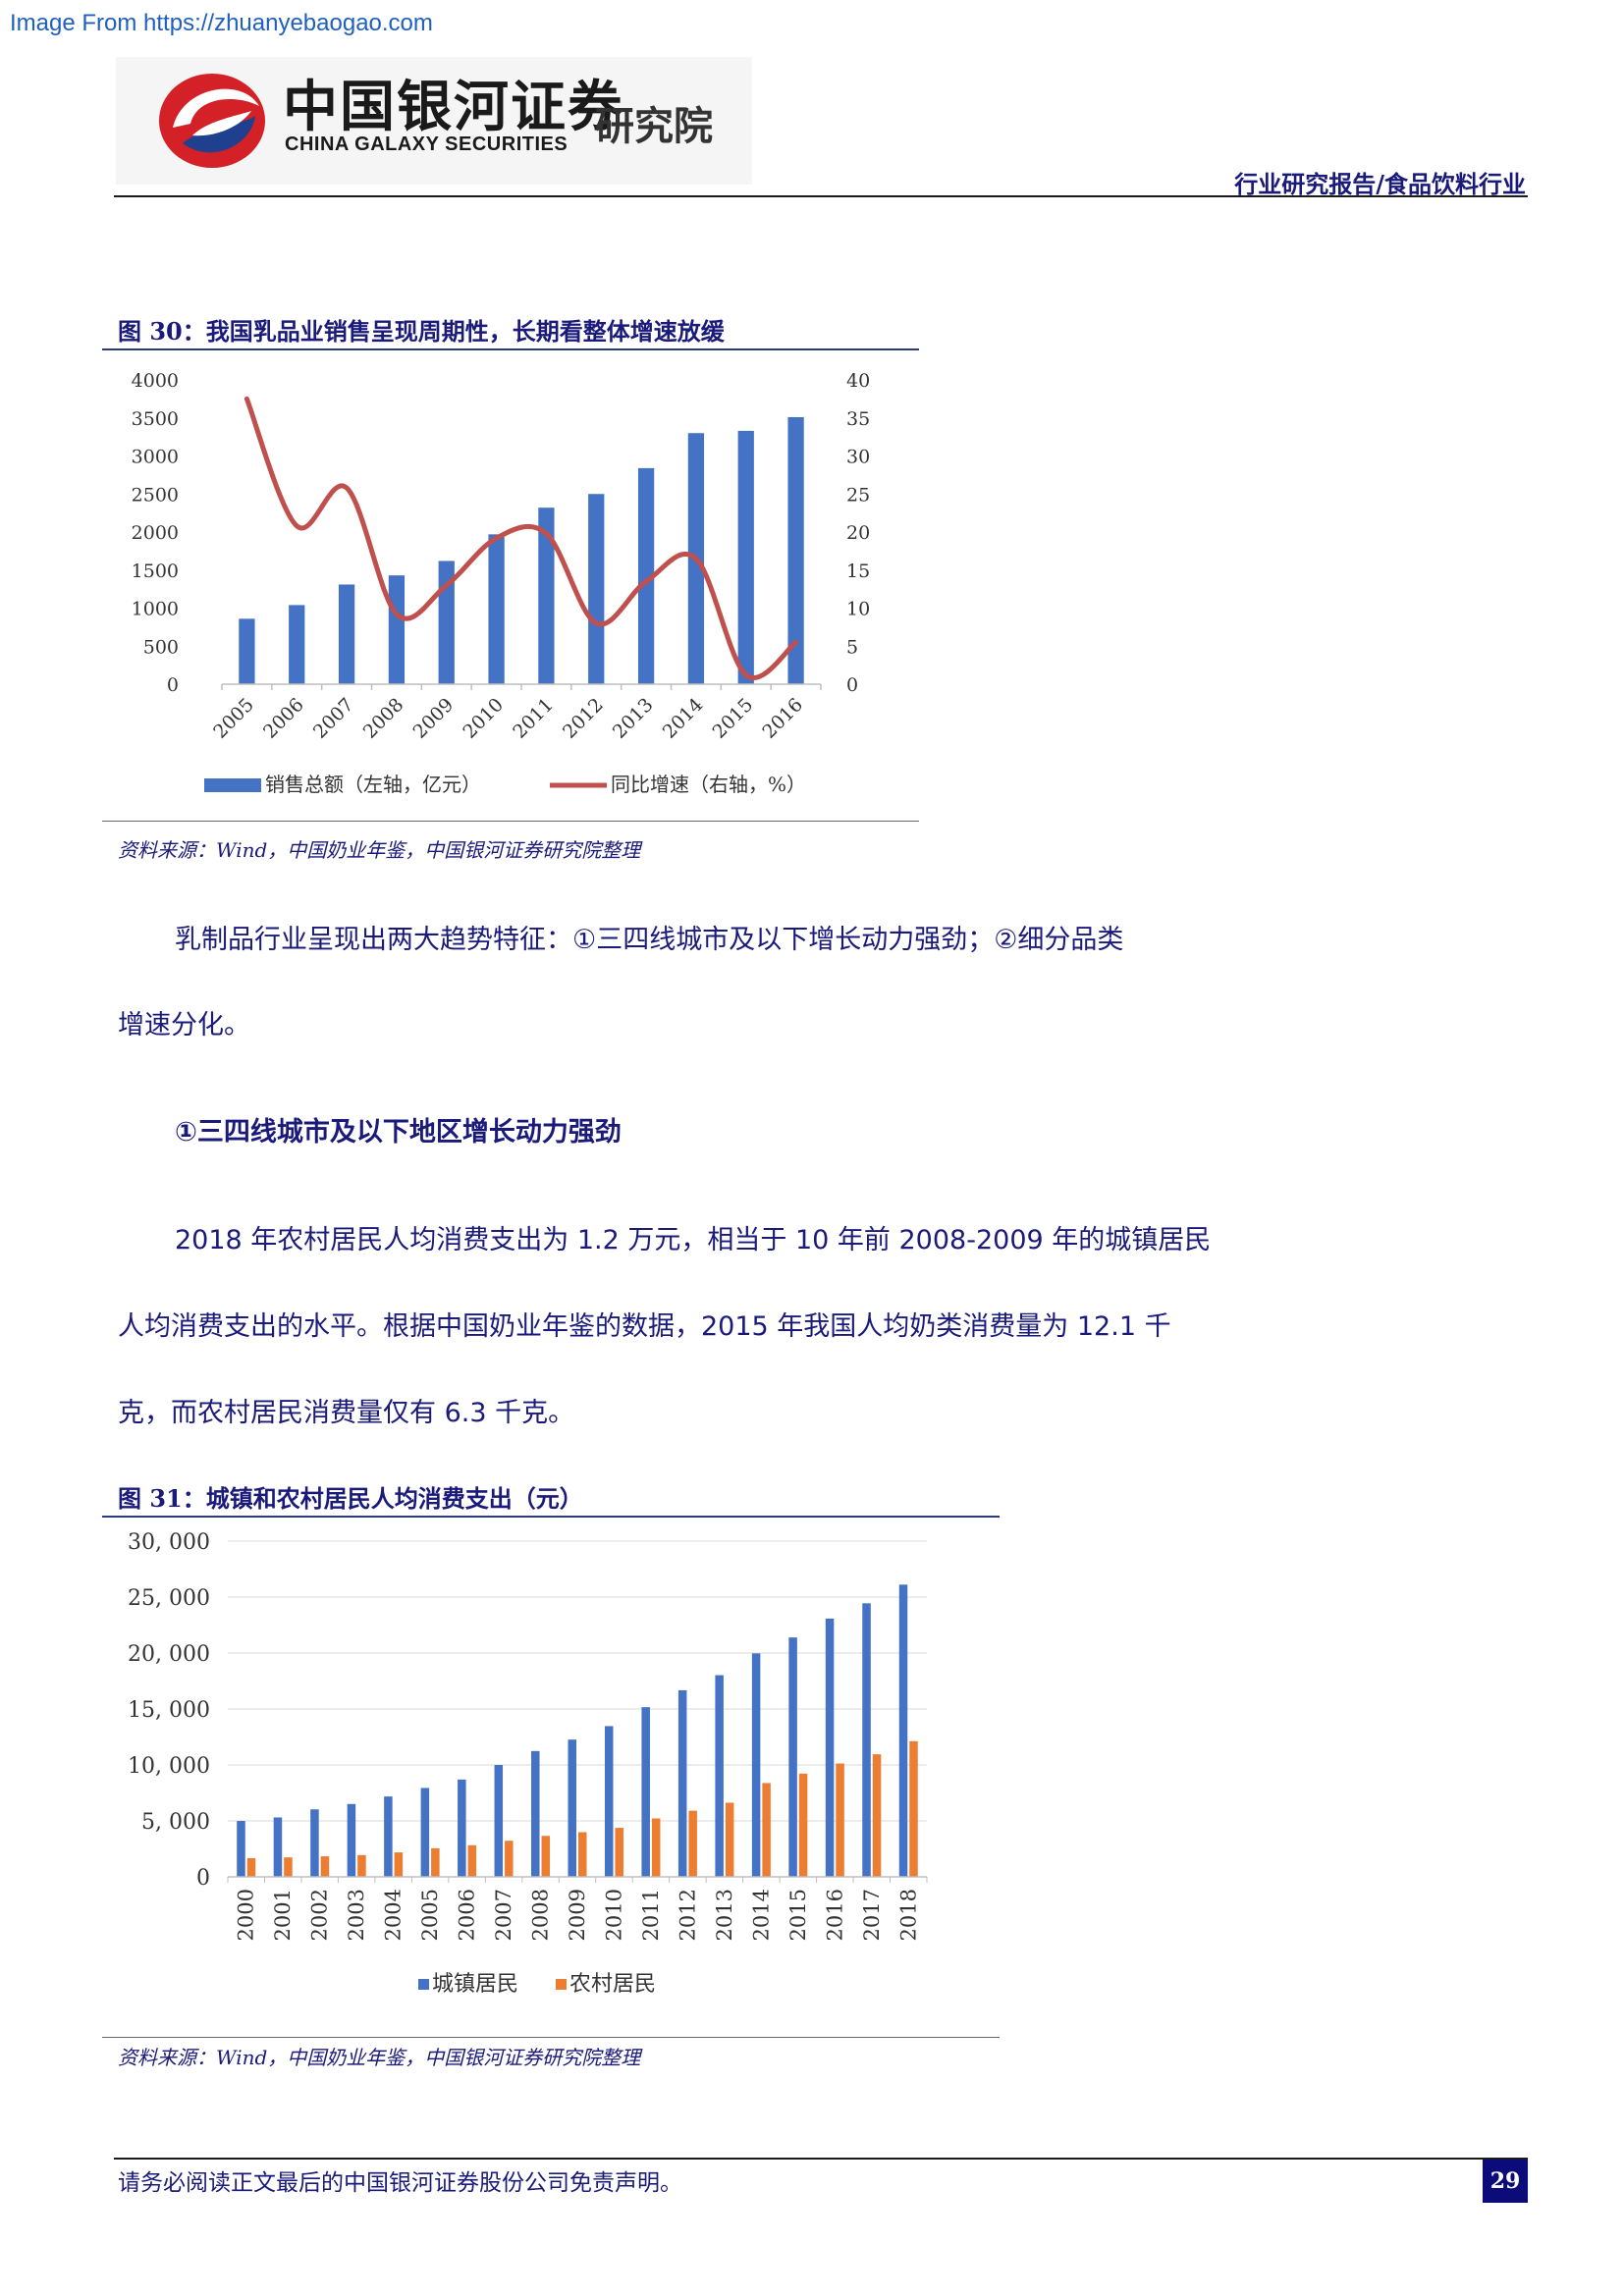 The image size is (1624, 2296). What do you see at coordinates (356, 1915) in the screenshot?
I see `x-tick-label: 2003` at bounding box center [356, 1915].